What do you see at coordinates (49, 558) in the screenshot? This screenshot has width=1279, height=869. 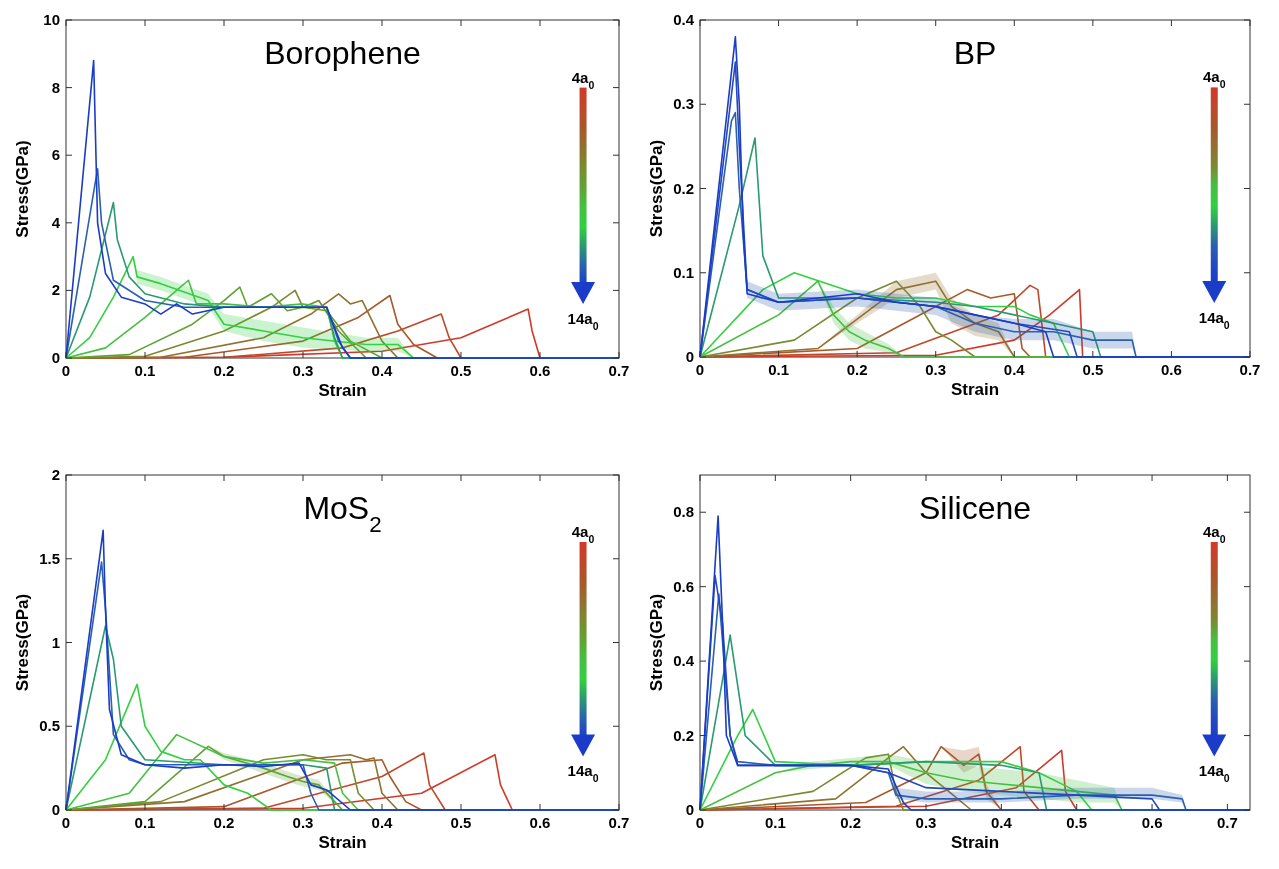 I see `y-tick-label: 1.5` at bounding box center [49, 558].